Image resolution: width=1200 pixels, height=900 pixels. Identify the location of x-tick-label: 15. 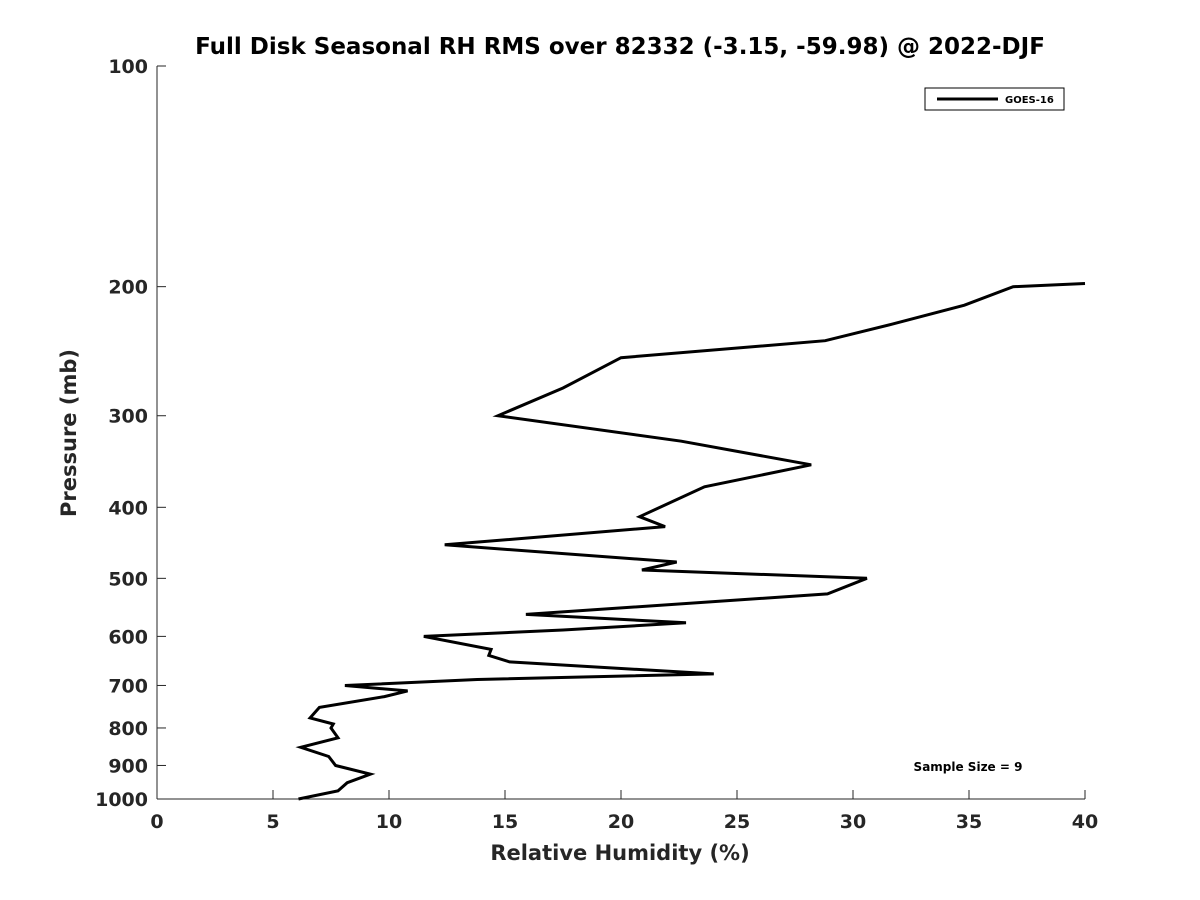
(505, 822).